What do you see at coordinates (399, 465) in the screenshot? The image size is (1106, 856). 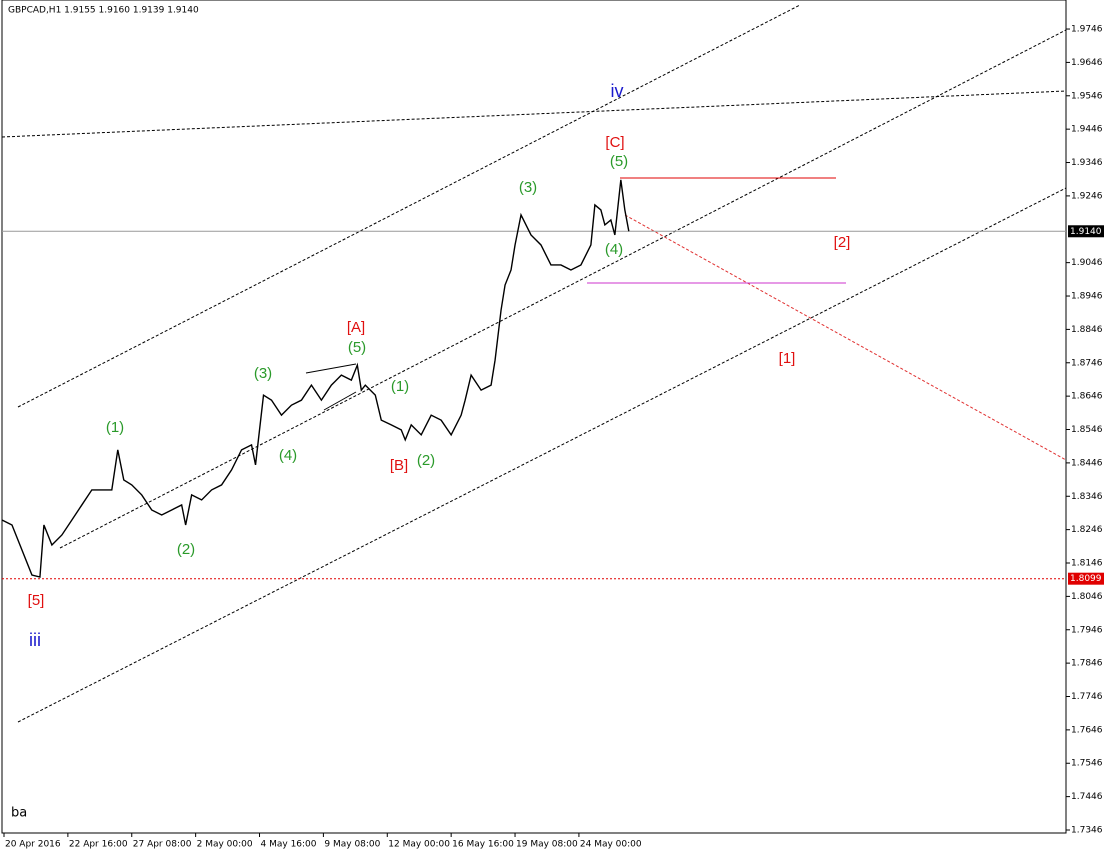 I see `wave-label: [B]` at bounding box center [399, 465].